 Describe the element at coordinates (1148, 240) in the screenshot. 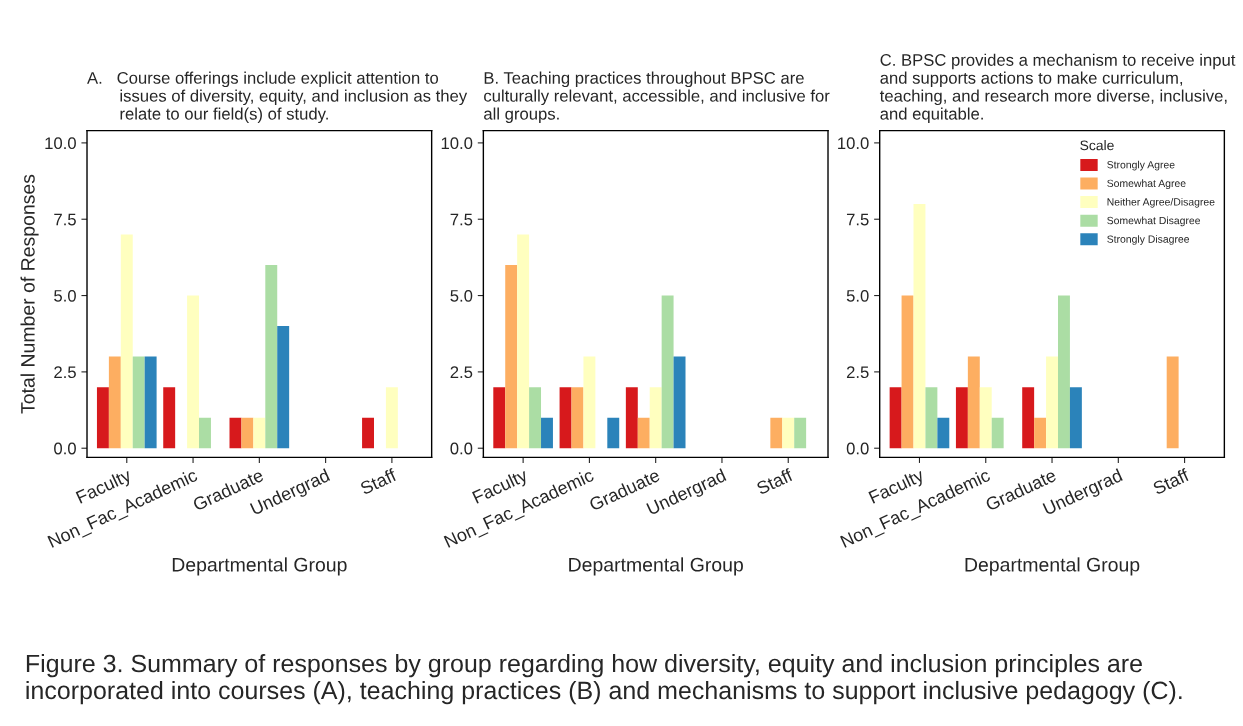

I see `legend-label: Strongly Disagree` at that location.